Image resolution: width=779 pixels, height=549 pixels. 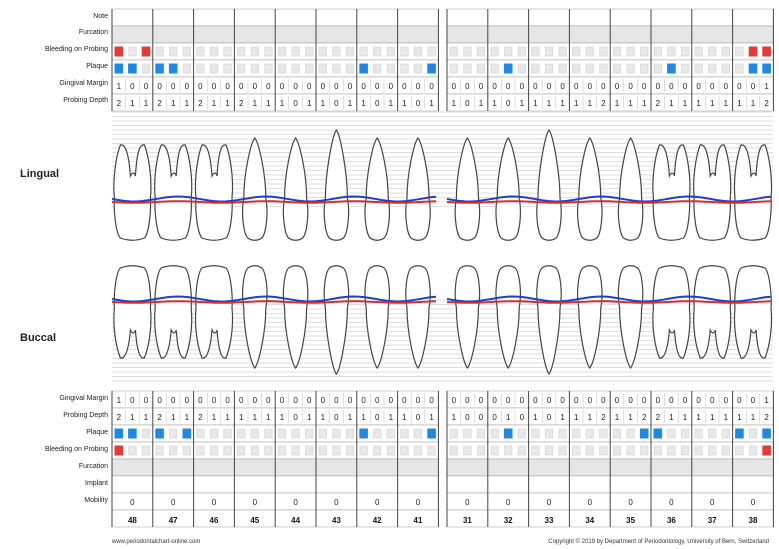 I want to click on row-label-probing-depth: Probing Depth, so click(x=85, y=100).